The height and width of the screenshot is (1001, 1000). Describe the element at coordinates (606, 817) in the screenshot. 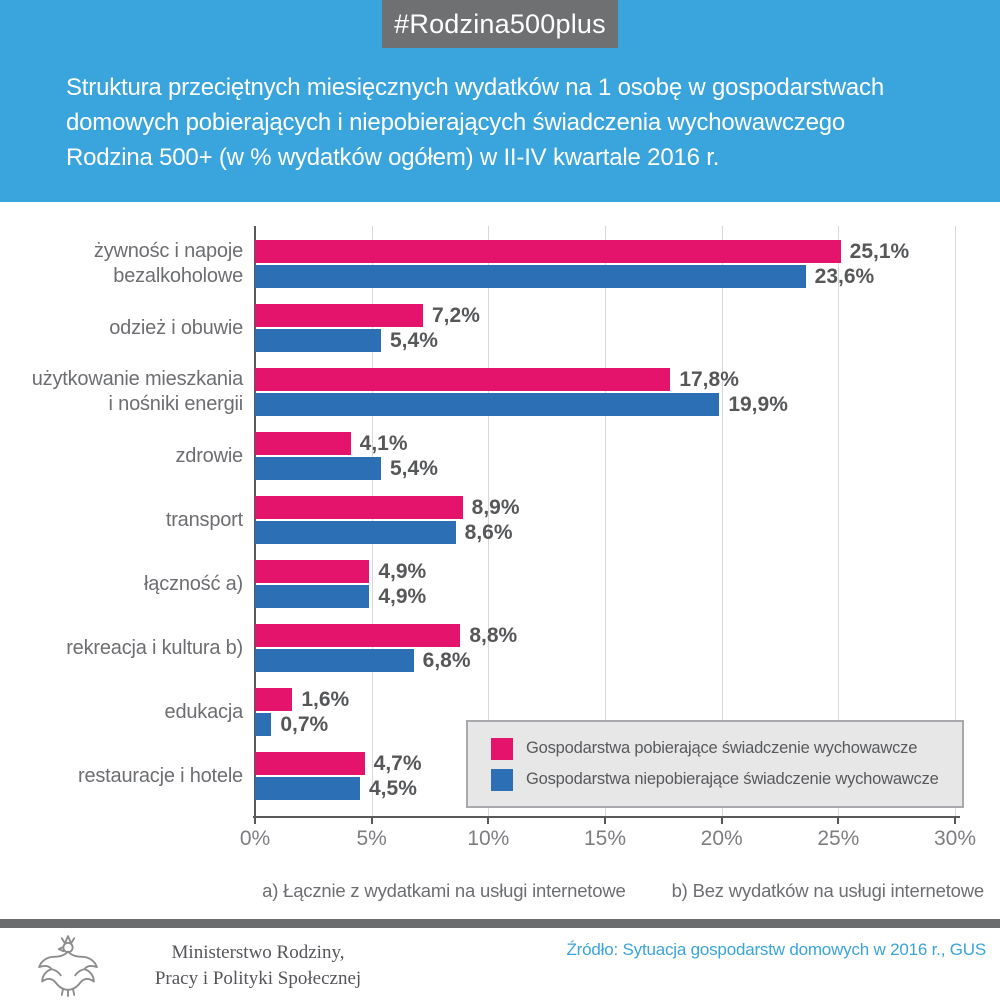

I see `x-axis-line` at that location.